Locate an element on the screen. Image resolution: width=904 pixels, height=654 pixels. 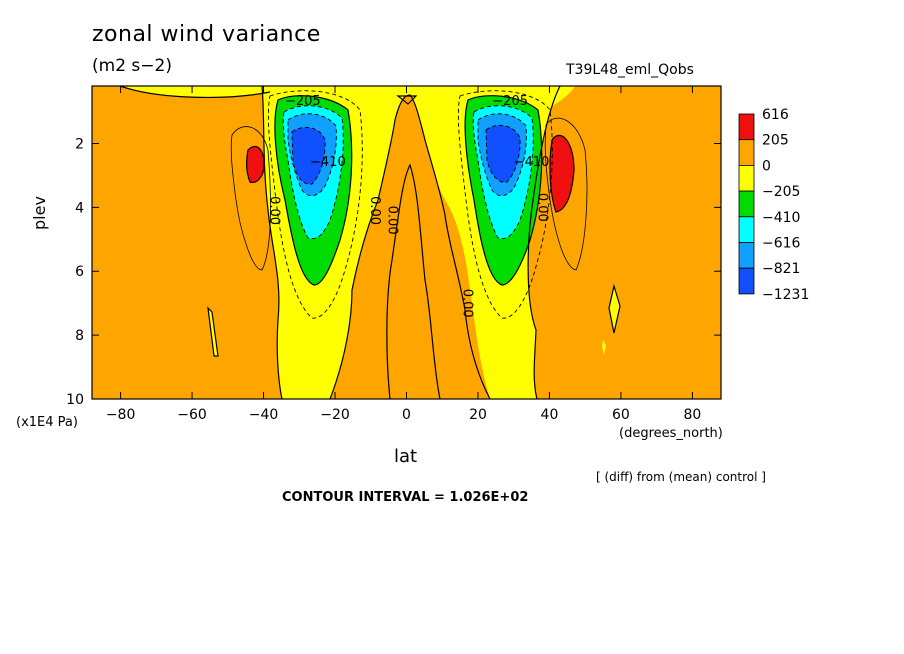
colorbar: 616 205 0 −205 −410 −616 −821 −1231 is located at coordinates (773, 205).